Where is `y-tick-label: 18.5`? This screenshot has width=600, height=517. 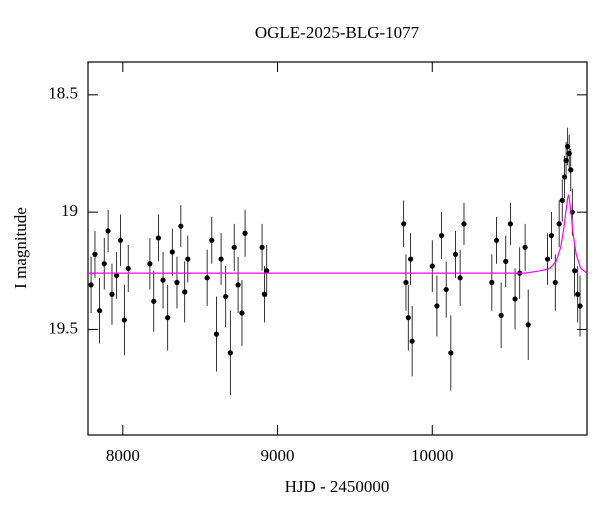
y-tick-label: 18.5 is located at coordinates (63, 93).